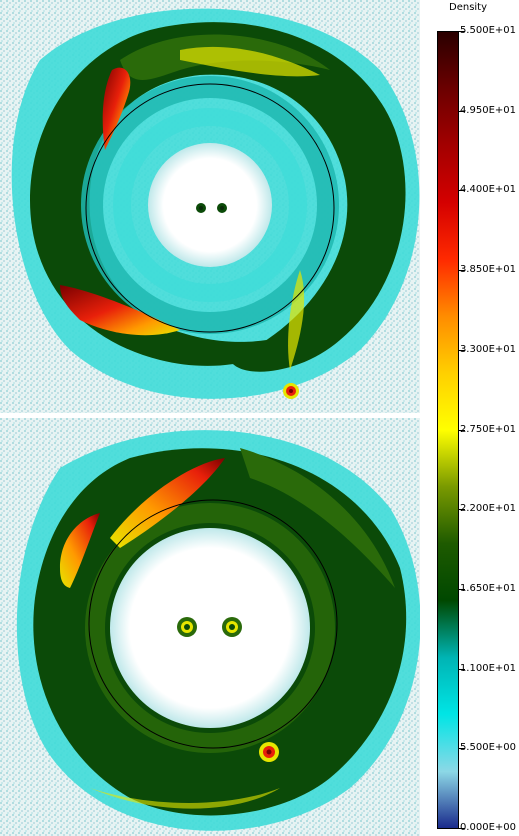 The height and width of the screenshot is (836, 519). I want to click on colorbar-tick-label: 2.200E+01, so click(487, 509).